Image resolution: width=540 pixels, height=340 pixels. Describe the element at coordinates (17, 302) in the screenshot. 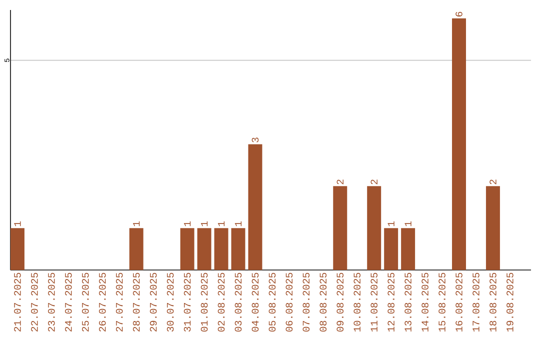

I see `x-tick-label: 21.07.2025` at that location.